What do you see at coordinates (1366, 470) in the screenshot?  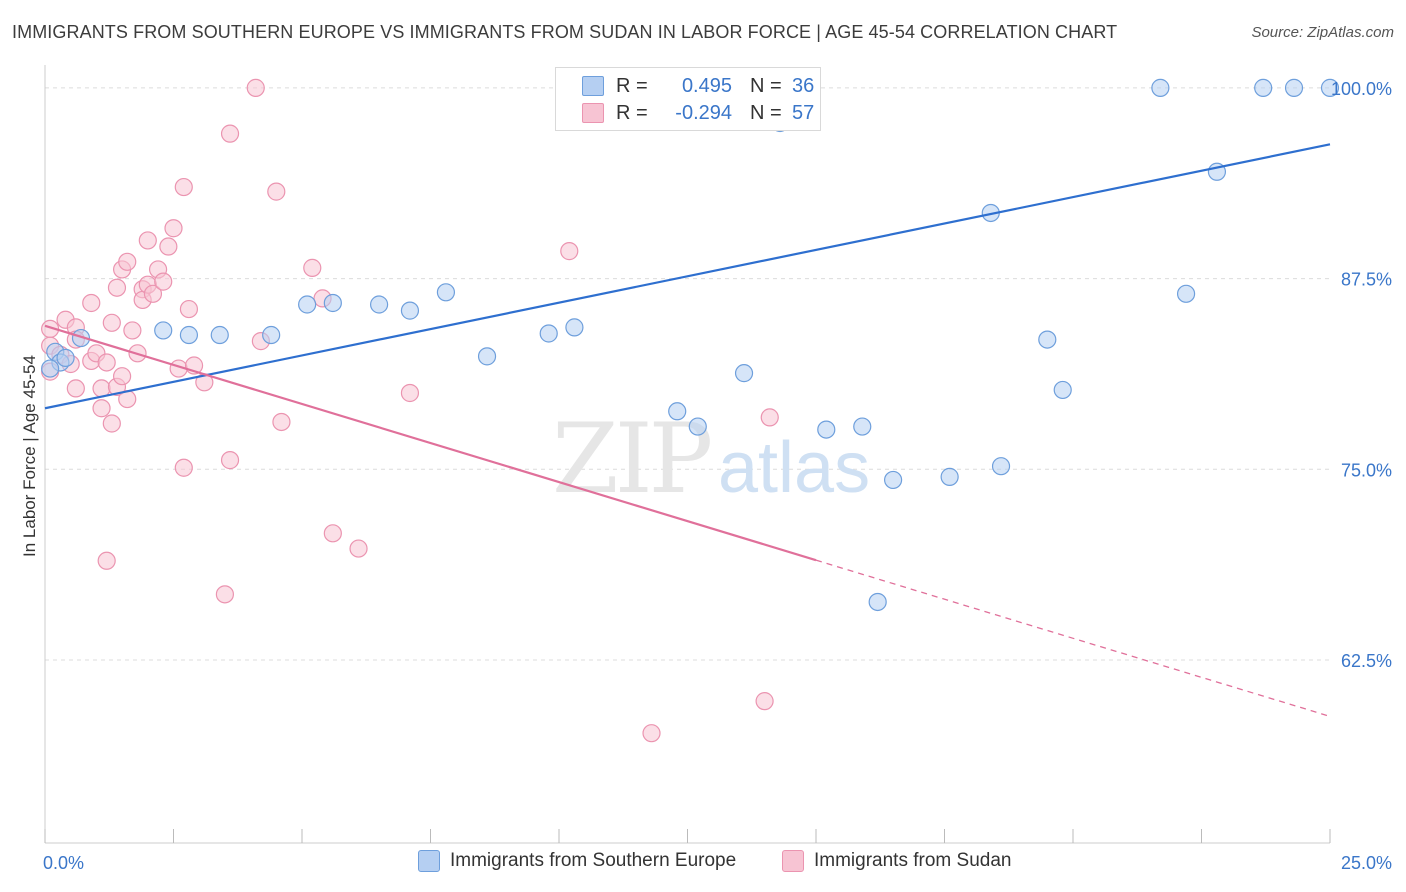 I see `y-tick-label: 75.0%` at bounding box center [1366, 470].